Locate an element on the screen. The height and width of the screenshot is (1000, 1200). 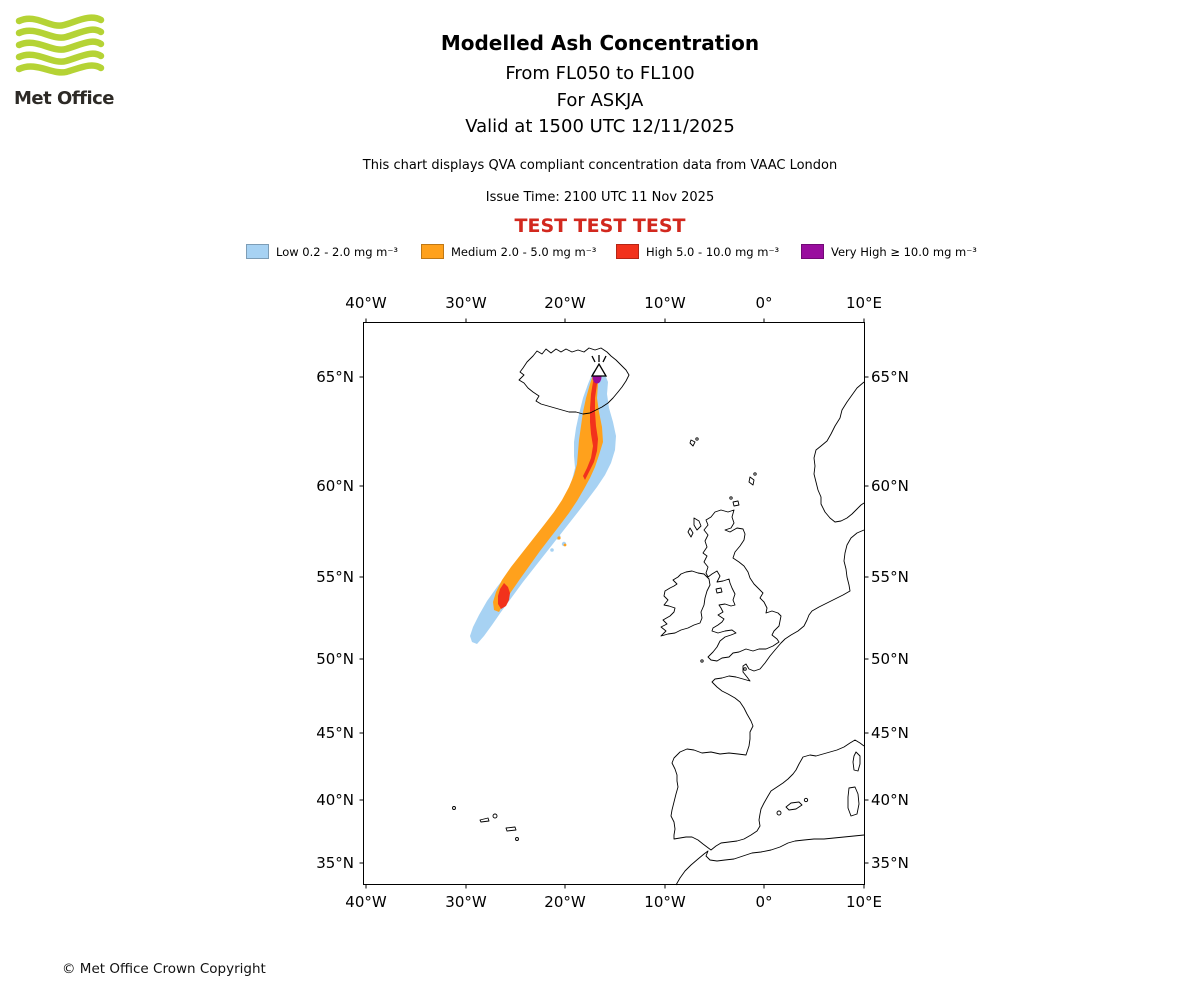
coast-great-britain is located at coordinates (742, 585).